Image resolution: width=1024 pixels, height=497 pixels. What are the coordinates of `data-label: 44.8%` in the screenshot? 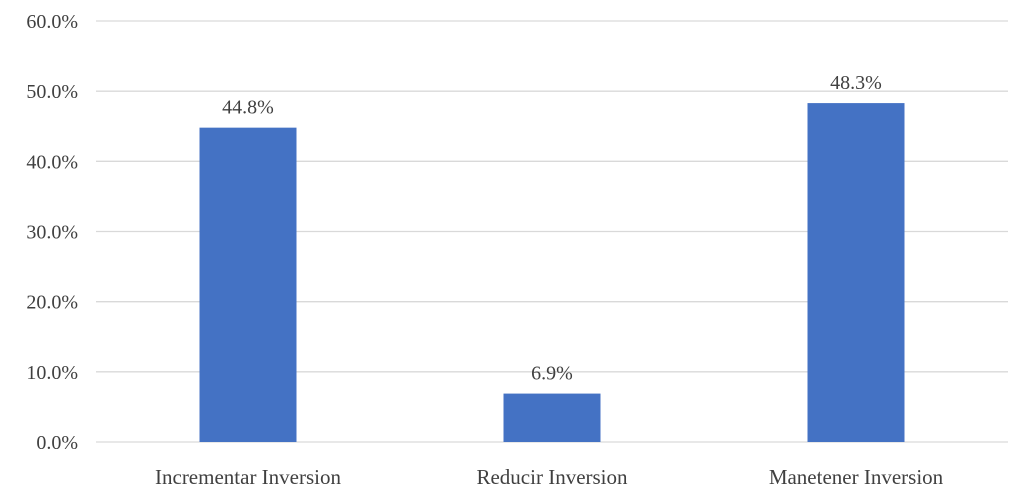 It's located at (248, 108).